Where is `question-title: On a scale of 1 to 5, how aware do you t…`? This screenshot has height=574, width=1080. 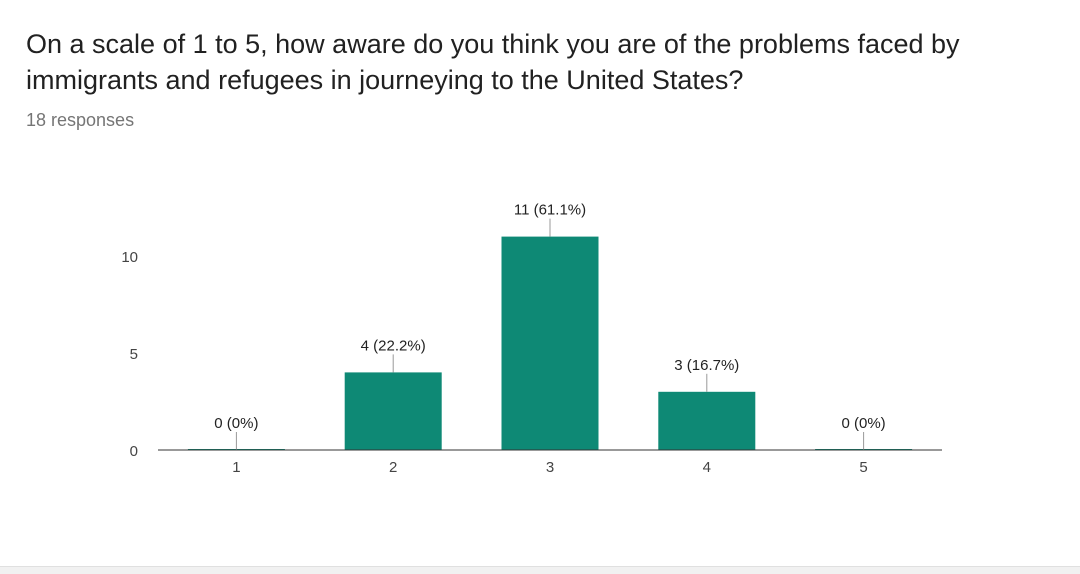
question-title: On a scale of 1 to 5, how aware do you t… is located at coordinates (493, 62).